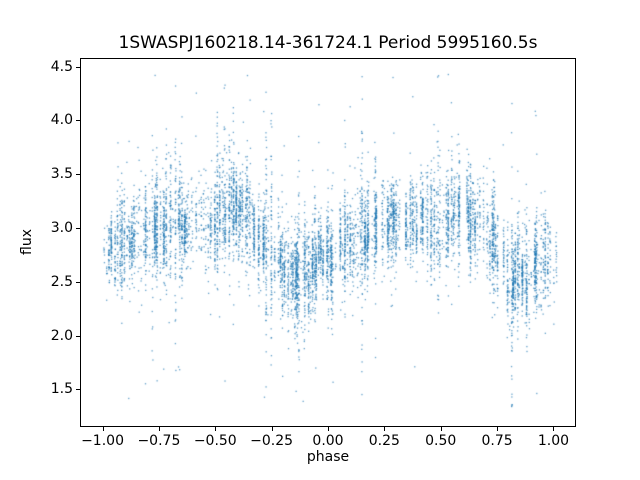 This screenshot has width=640, height=480. What do you see at coordinates (61, 227) in the screenshot?
I see `y-tick-label: 3.0` at bounding box center [61, 227].